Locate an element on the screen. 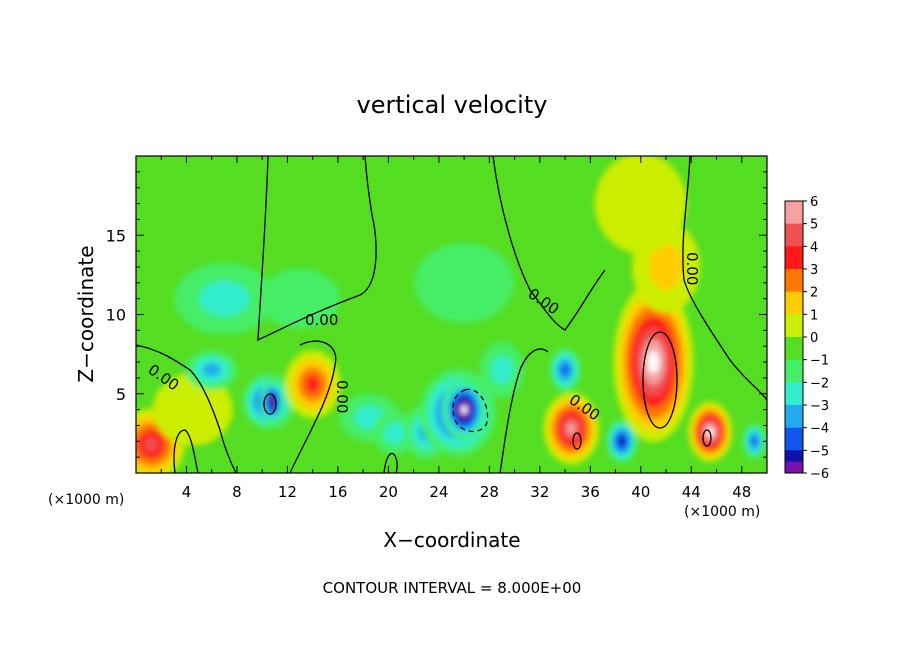 The image size is (904, 658). x-tick-label: 8 is located at coordinates (237, 492).